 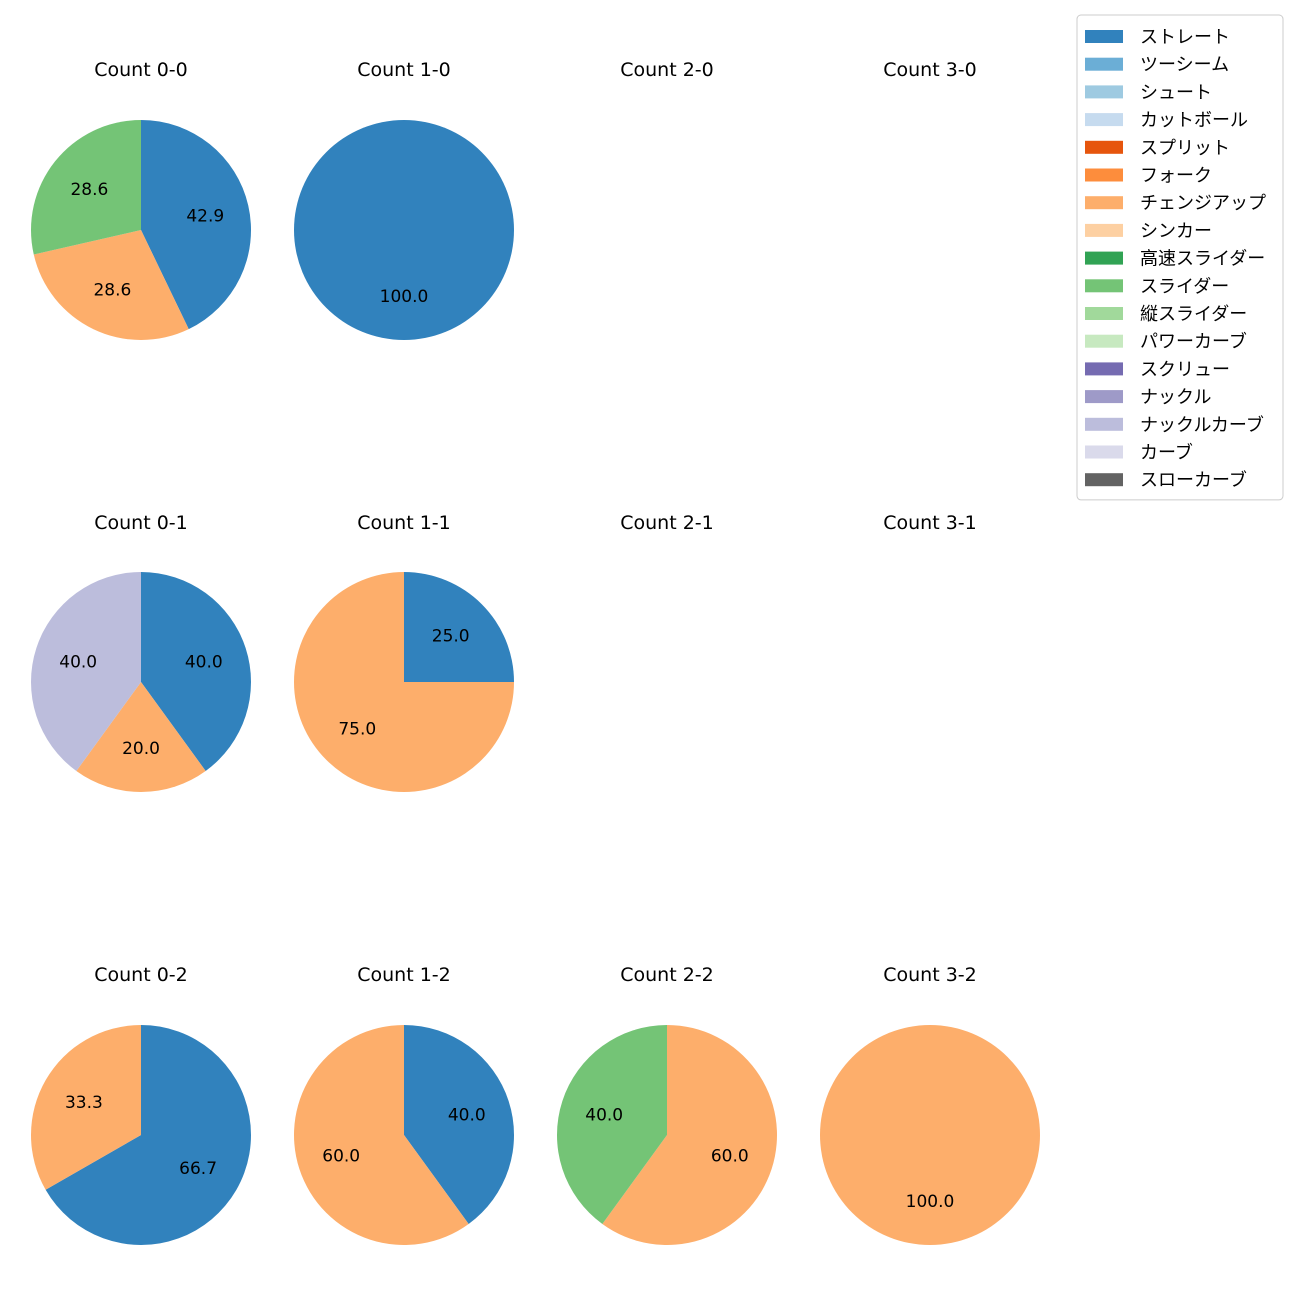 I want to click on panel-title: Count 3-1, so click(x=930, y=523).